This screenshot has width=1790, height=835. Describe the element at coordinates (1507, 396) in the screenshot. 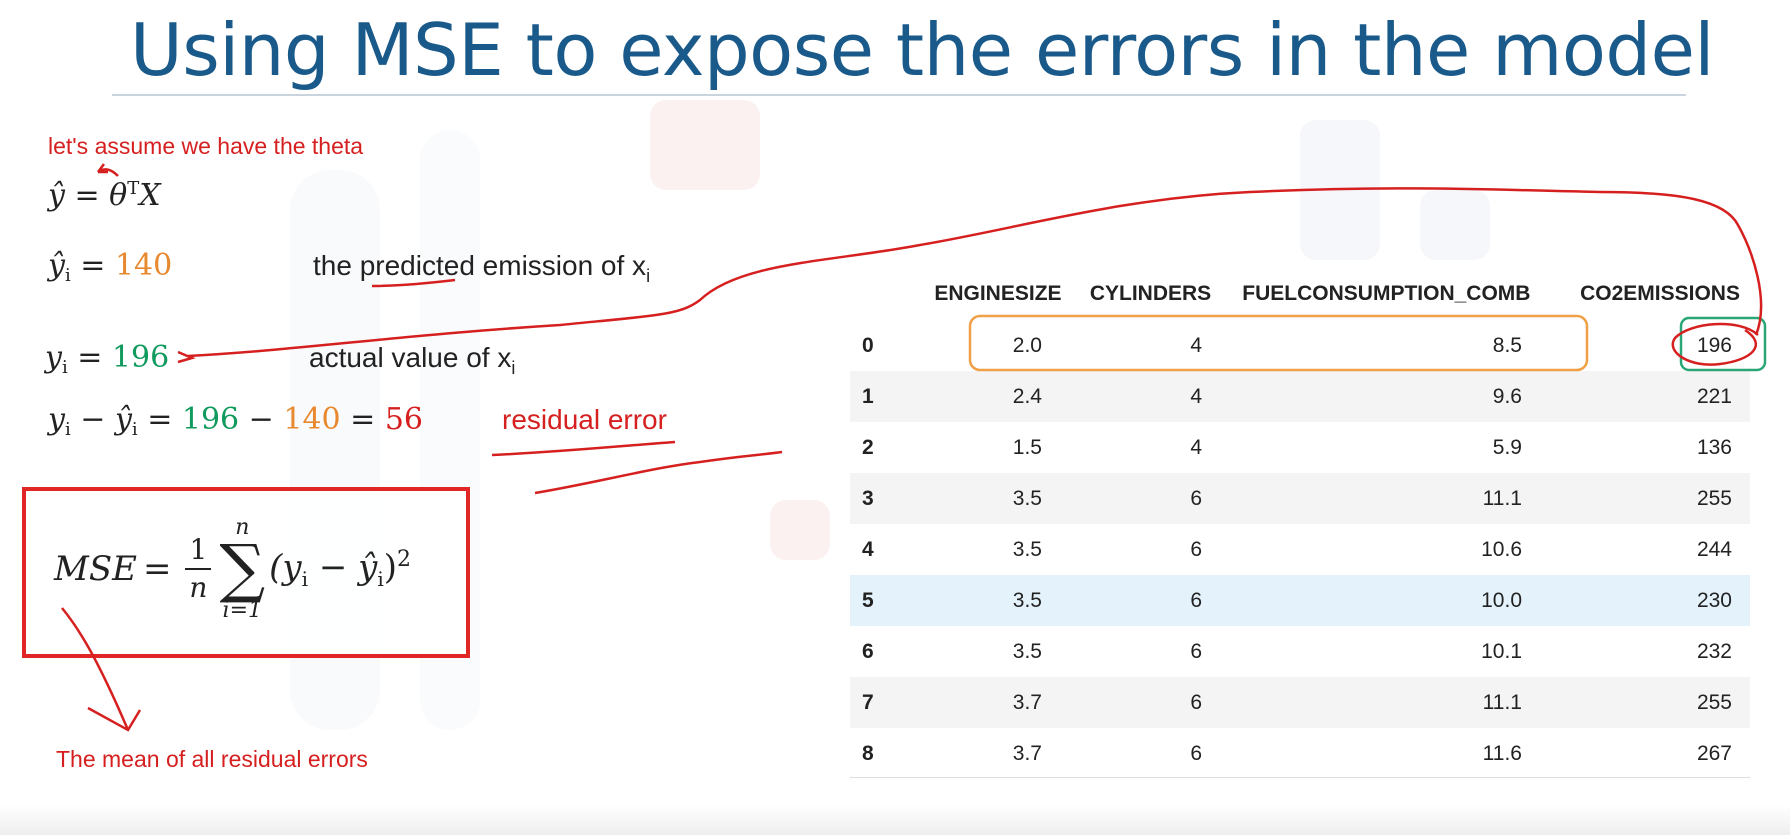

I see `cell-fuelconsumption: 9.6` at that location.